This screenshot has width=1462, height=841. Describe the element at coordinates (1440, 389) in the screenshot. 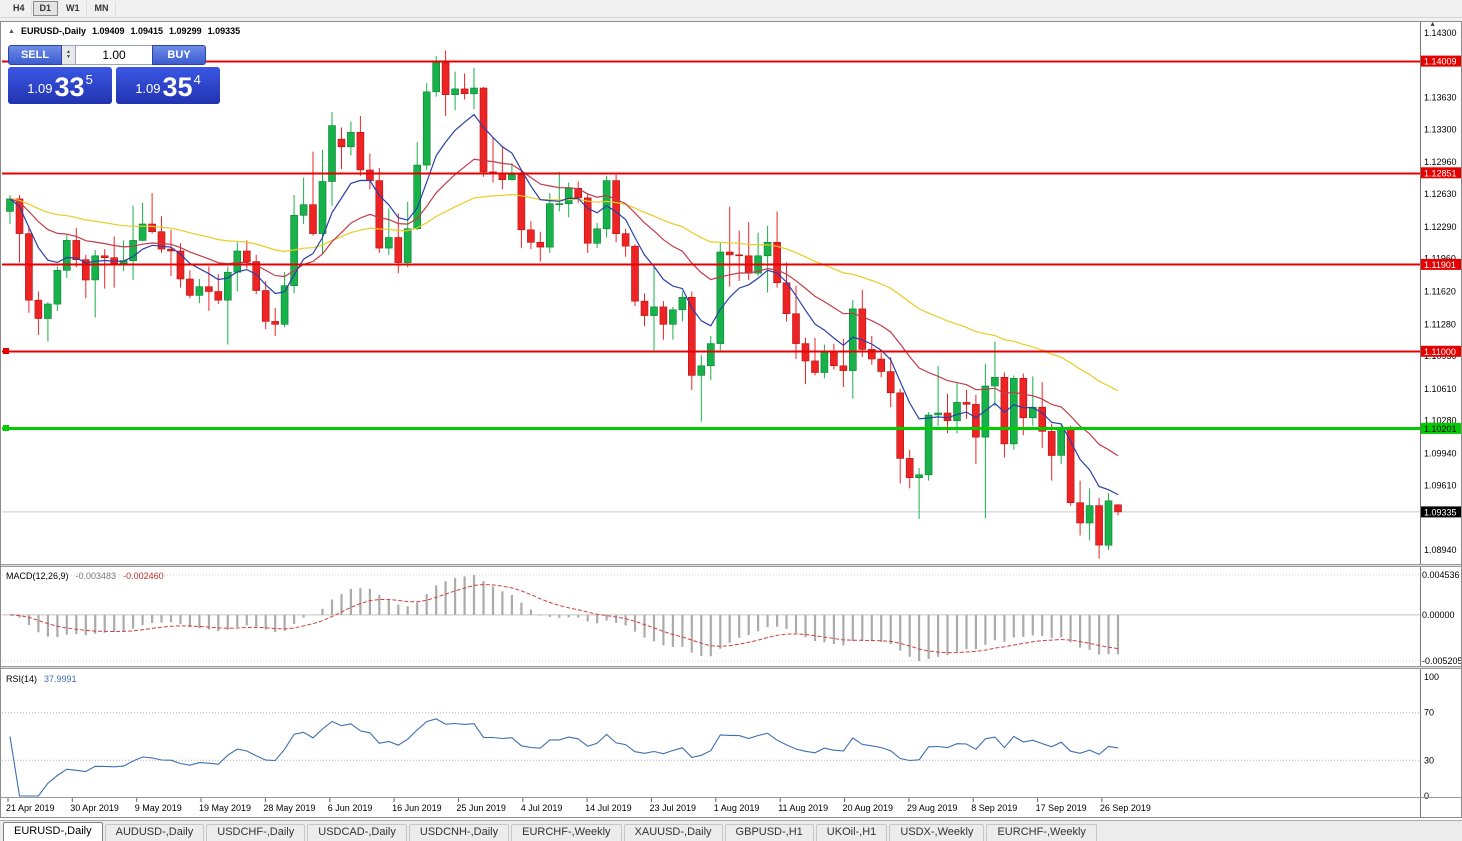

I see `svg-text: 1.10610` at that location.